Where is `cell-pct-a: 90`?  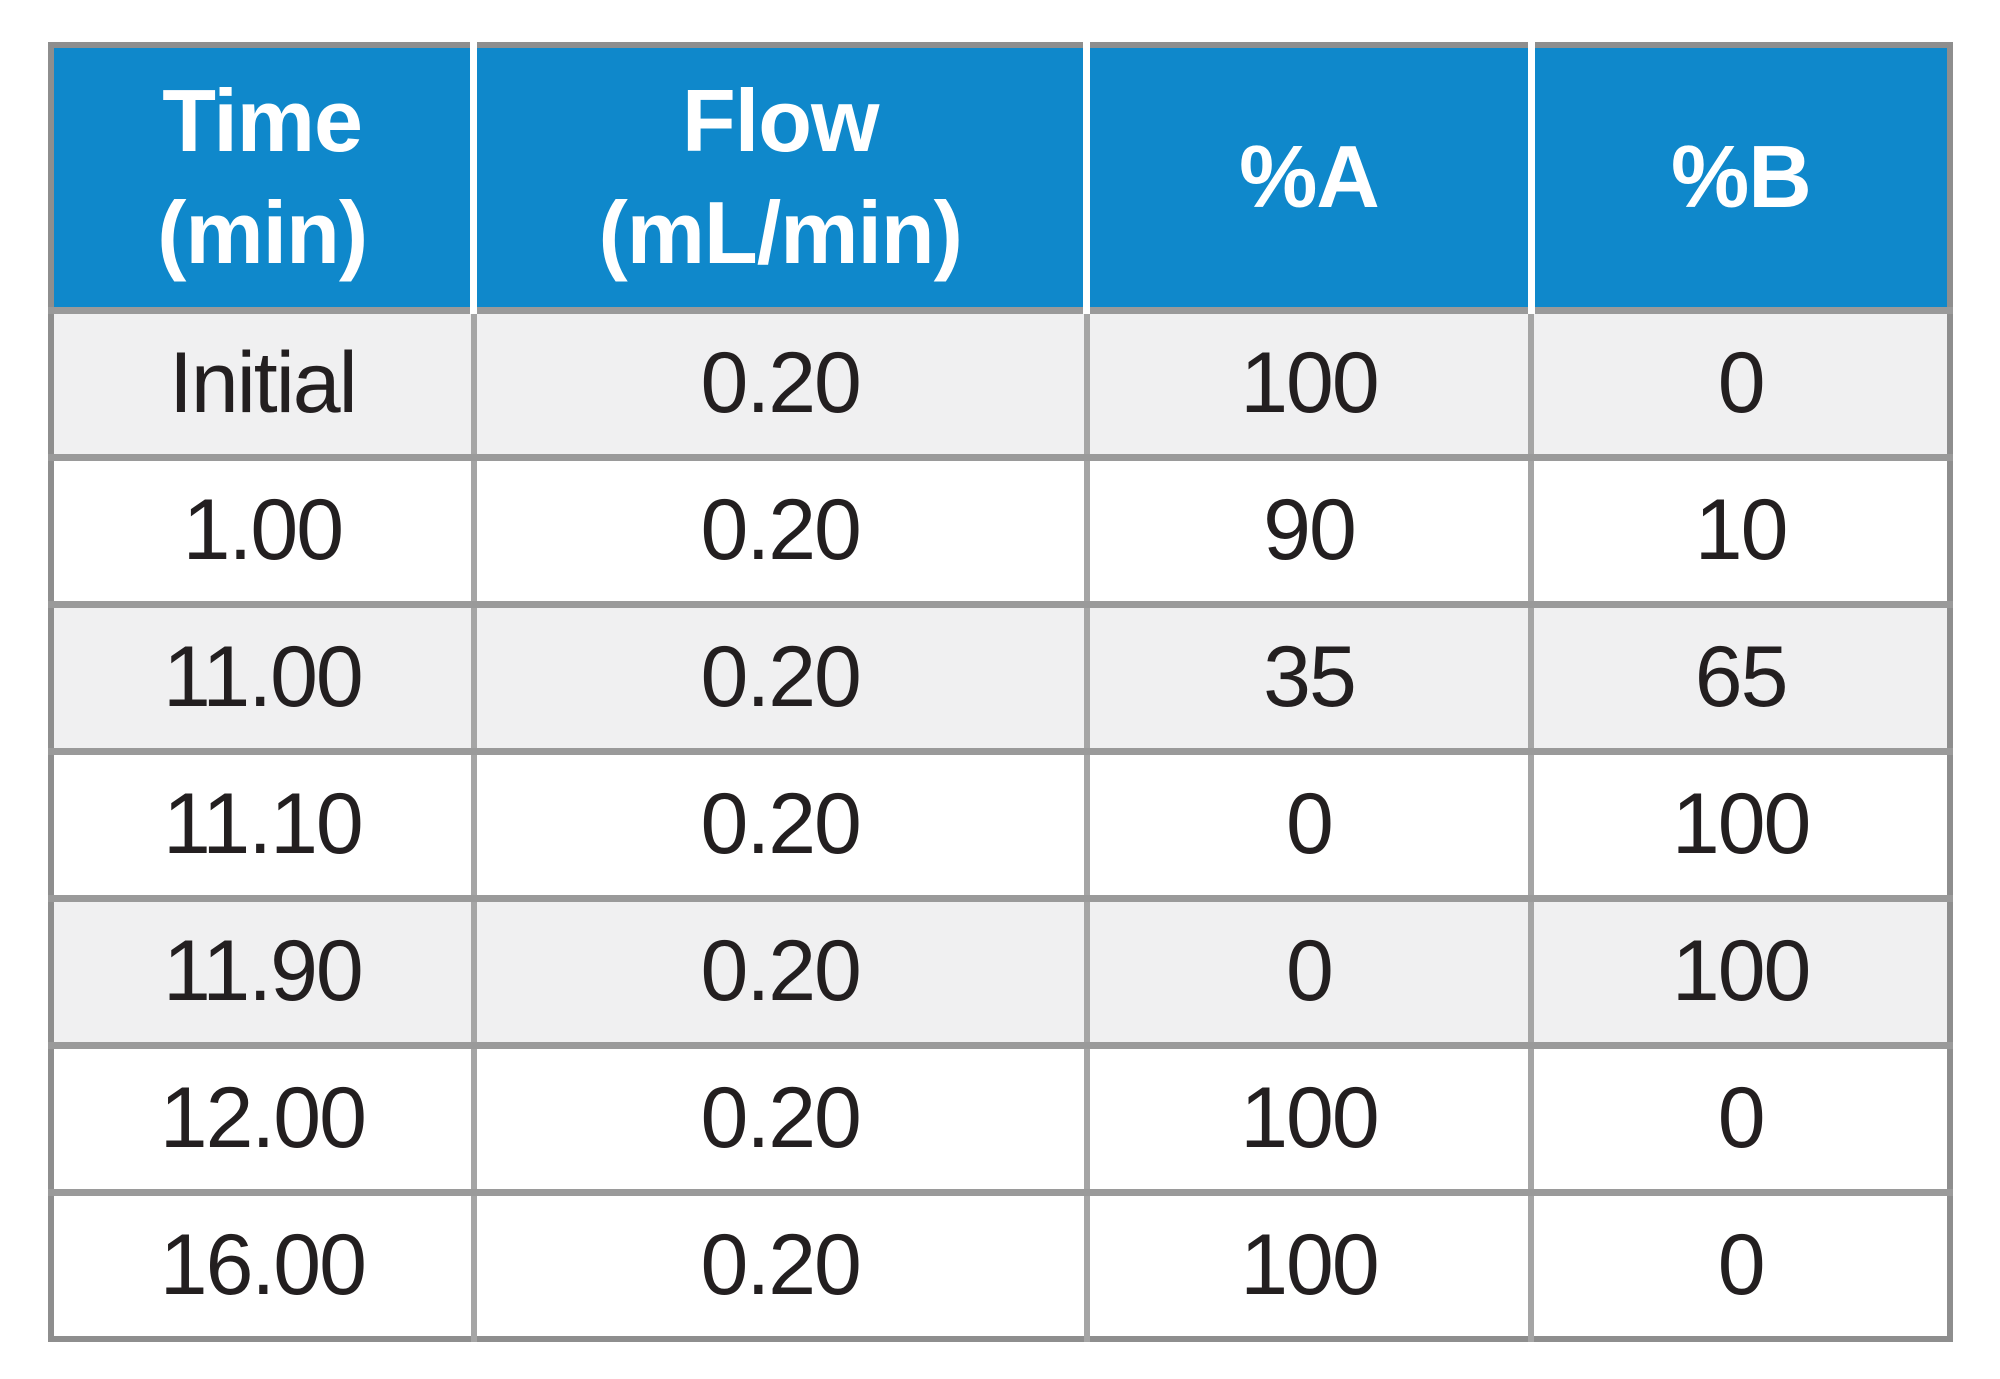
cell-pct-a: 90 is located at coordinates (1307, 528).